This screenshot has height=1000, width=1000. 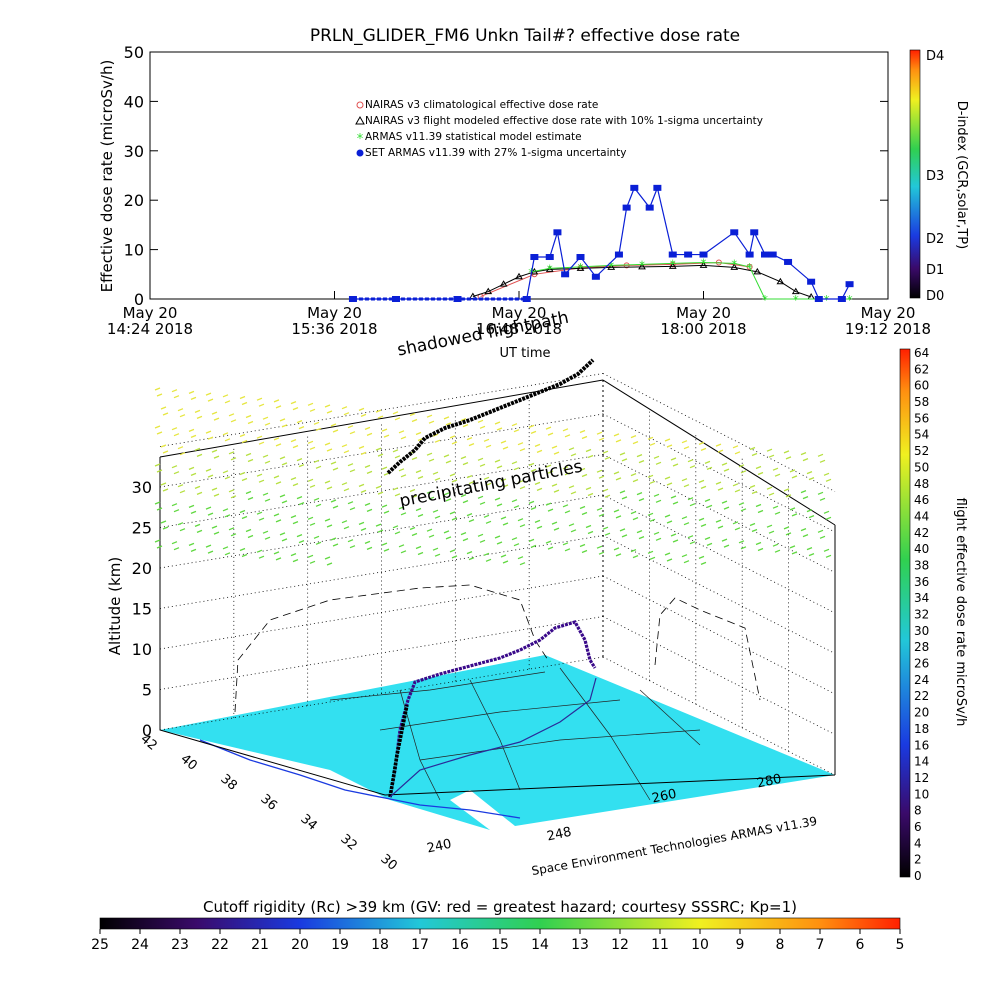 I want to click on dose-tick: 64, so click(x=921, y=353).